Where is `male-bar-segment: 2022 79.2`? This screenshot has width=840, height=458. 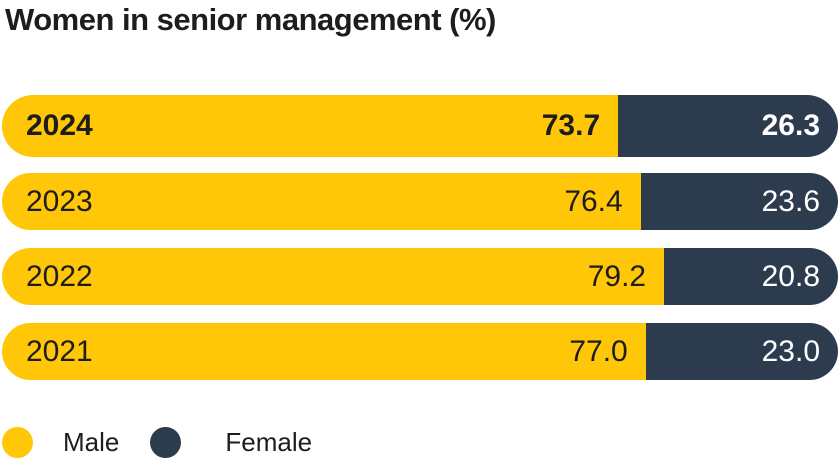
male-bar-segment: 2022 79.2 is located at coordinates (333, 276).